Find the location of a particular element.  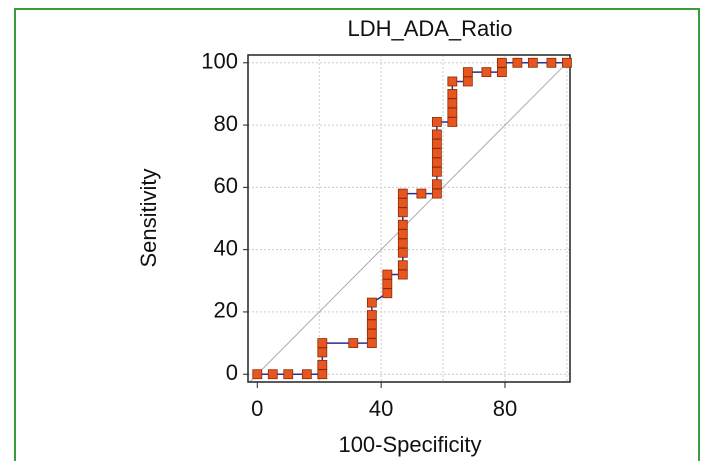

chart-title: LDH_ADA_Ratio is located at coordinates (429, 28).